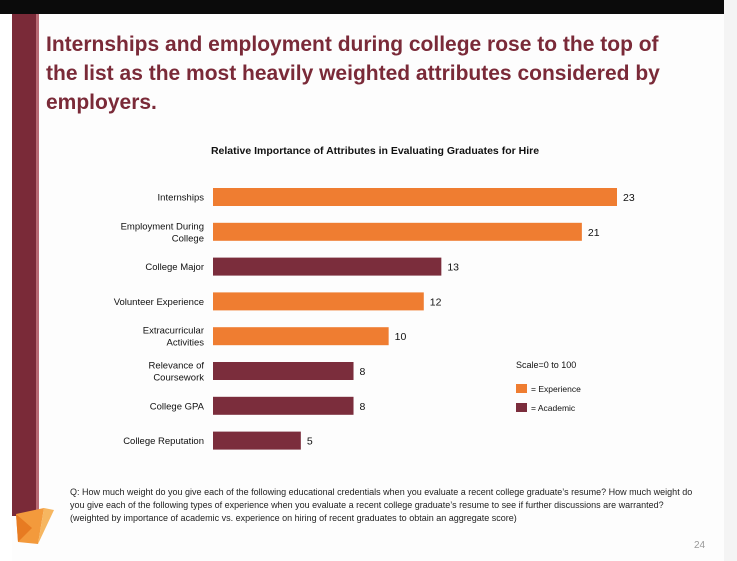  What do you see at coordinates (163, 441) in the screenshot?
I see `category-label-7-0: College Reputation` at bounding box center [163, 441].